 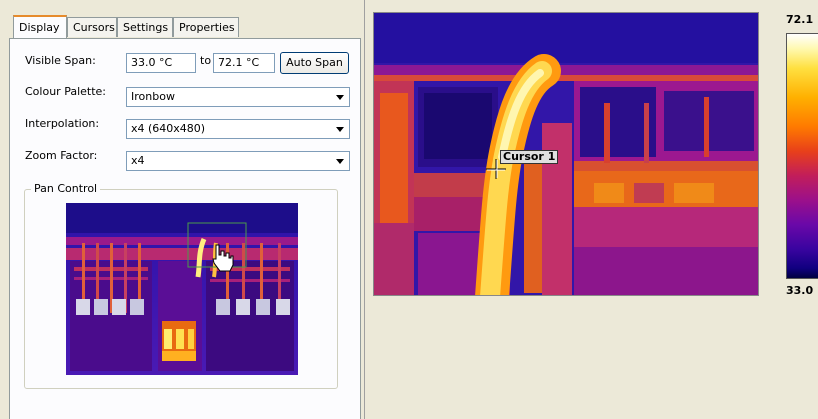 I want to click on pan-control-title: Pan Control, so click(x=66, y=188).